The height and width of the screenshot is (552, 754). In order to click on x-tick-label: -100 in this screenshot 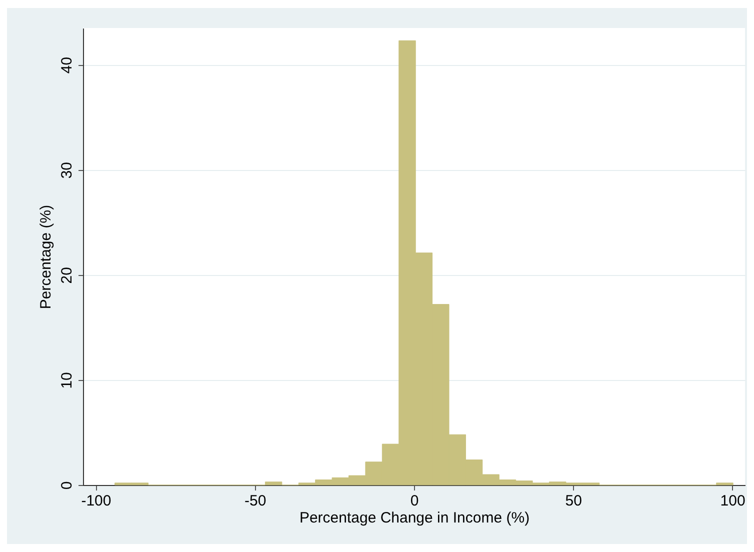, I will do `click(96, 501)`.